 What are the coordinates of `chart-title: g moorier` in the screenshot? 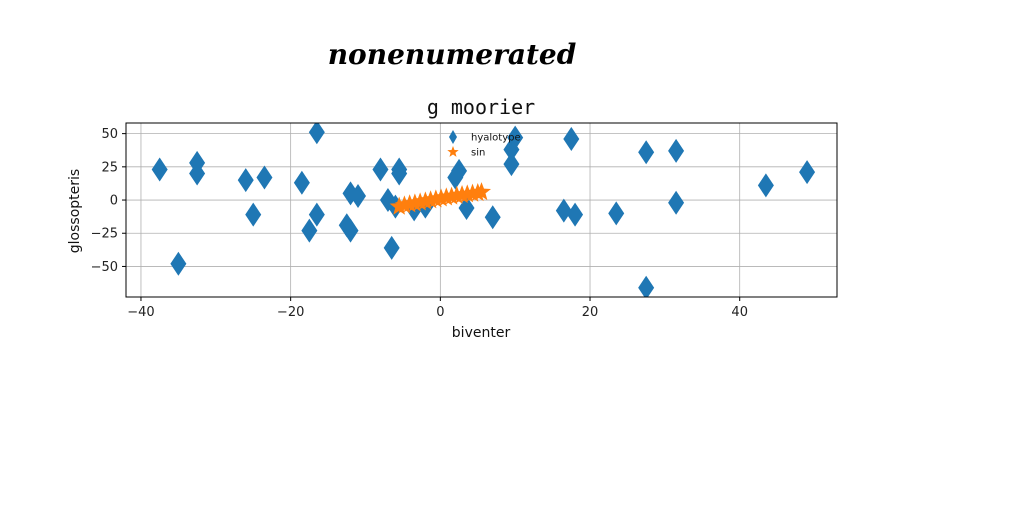 It's located at (481, 107).